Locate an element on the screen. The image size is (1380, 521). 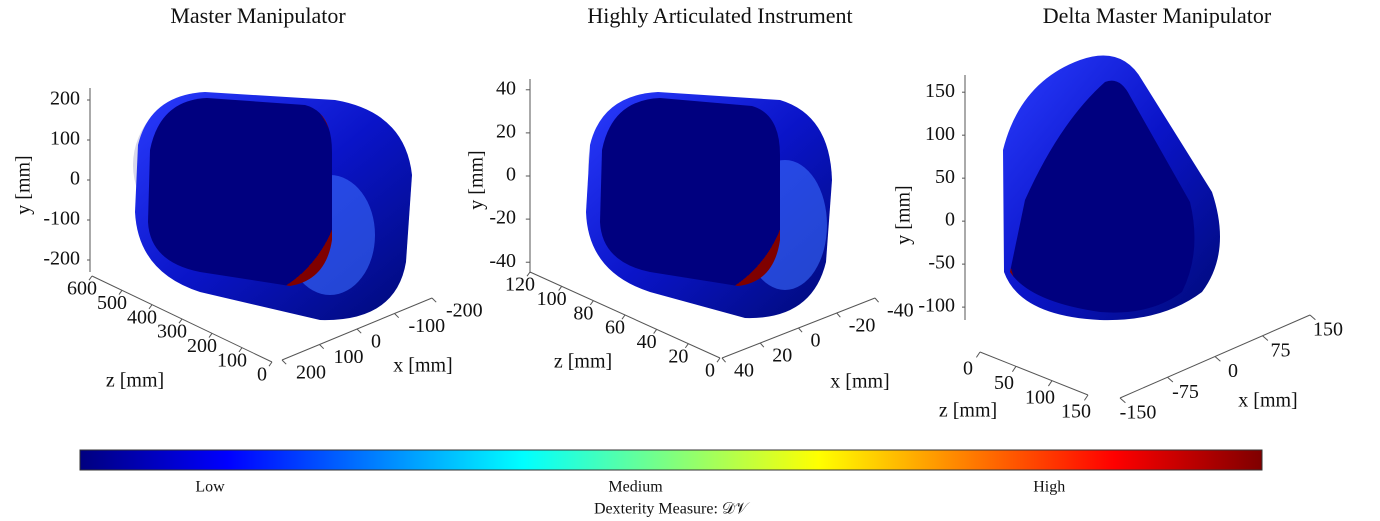
x-tick-label: -200 is located at coordinates (464, 311).